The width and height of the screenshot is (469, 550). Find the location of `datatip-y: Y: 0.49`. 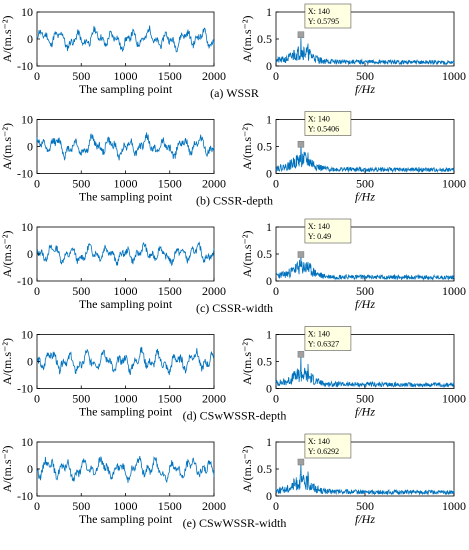

datatip-y: Y: 0.49 is located at coordinates (319, 236).